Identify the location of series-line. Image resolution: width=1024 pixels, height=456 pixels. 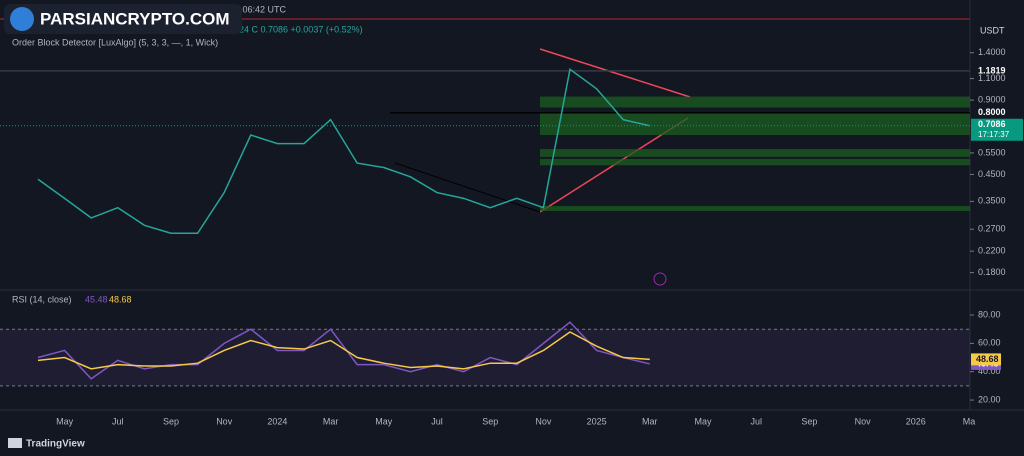
(343, 350).